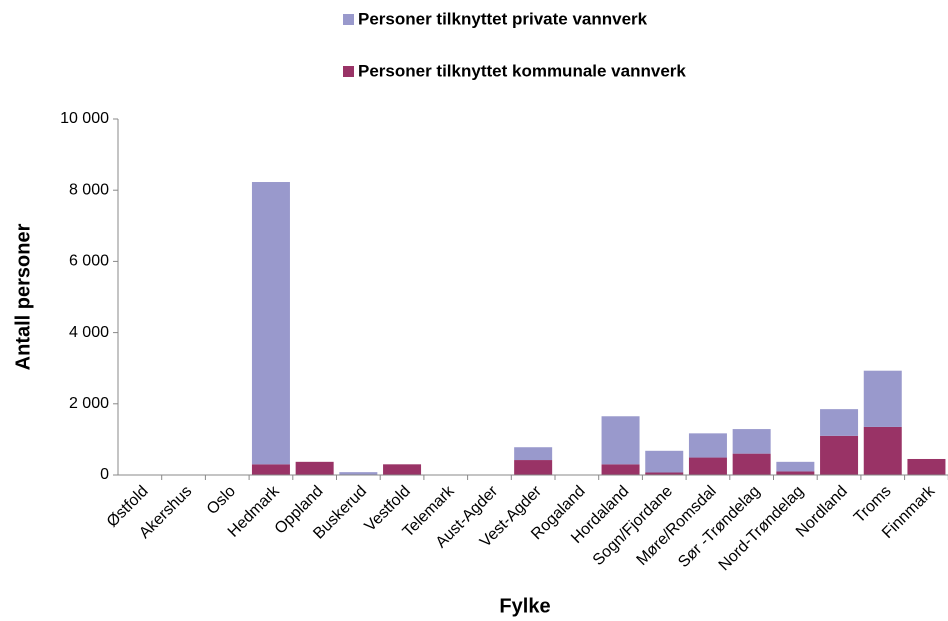 The width and height of the screenshot is (948, 621). I want to click on y-tick-label: 2 000, so click(89, 403).